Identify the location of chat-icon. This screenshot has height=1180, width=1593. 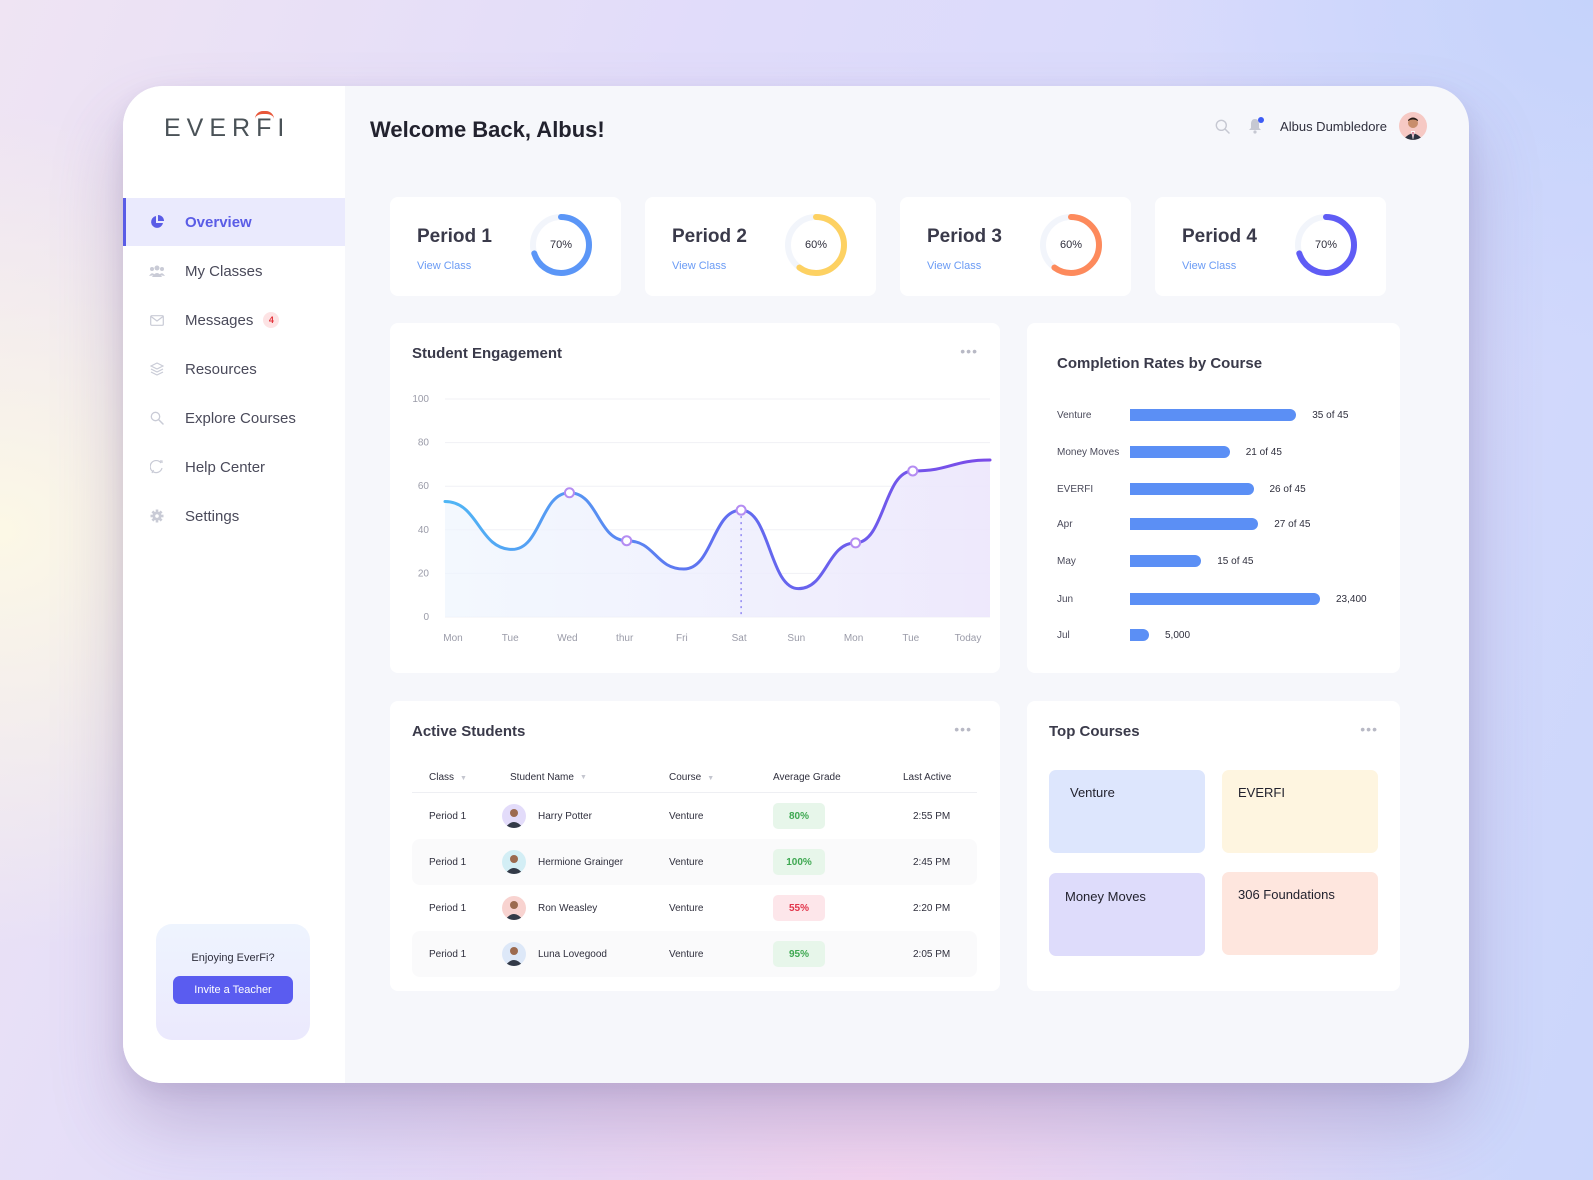
(157, 467).